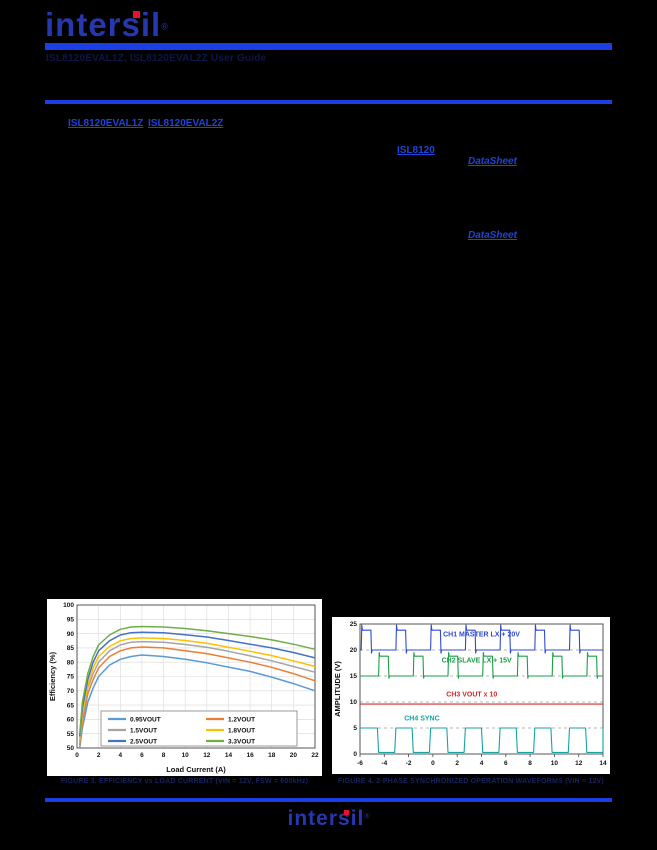 Image resolution: width=657 pixels, height=850 pixels. I want to click on svg-text: CH1 MASTER LX + 20V, so click(481, 634).